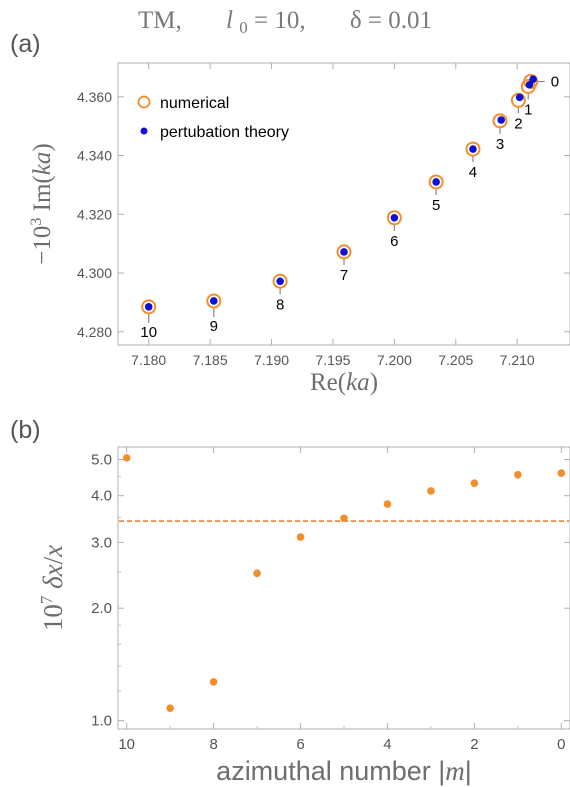 The width and height of the screenshot is (570, 787). What do you see at coordinates (101, 459) in the screenshot?
I see `y-tick-label-b: 5.0` at bounding box center [101, 459].